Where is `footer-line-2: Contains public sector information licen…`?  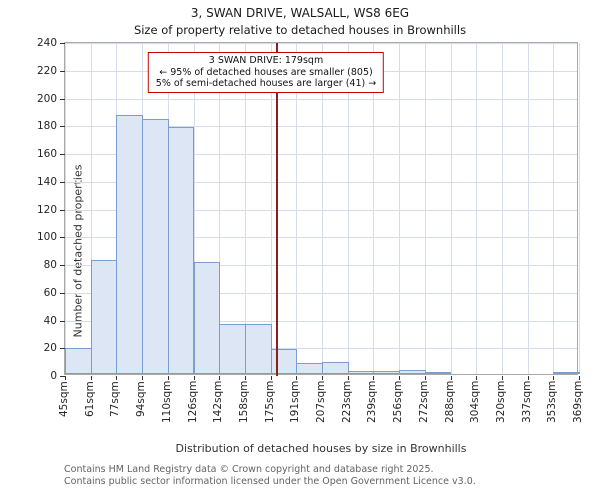 footer-line-2: Contains public sector information licen… is located at coordinates (270, 481).